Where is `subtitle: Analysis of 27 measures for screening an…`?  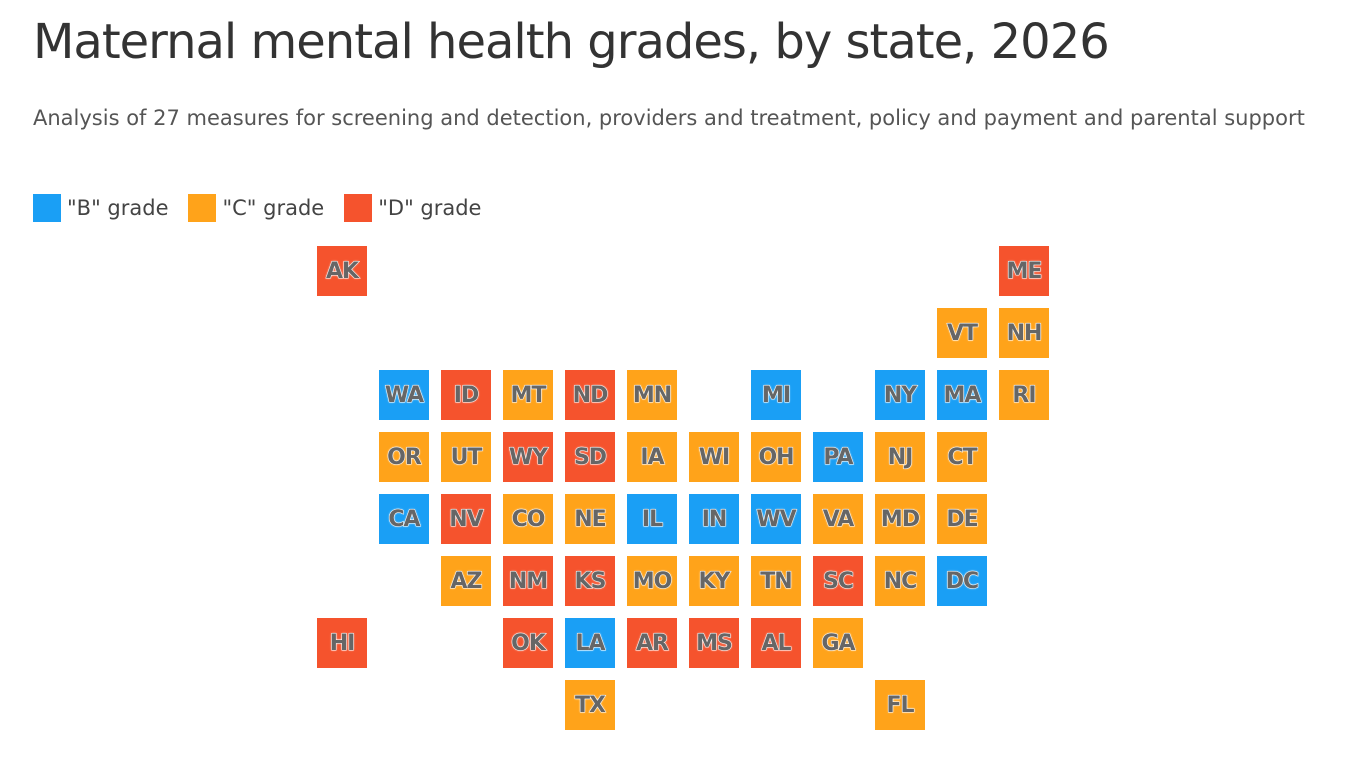
subtitle: Analysis of 27 measures for screening an… is located at coordinates (669, 118).